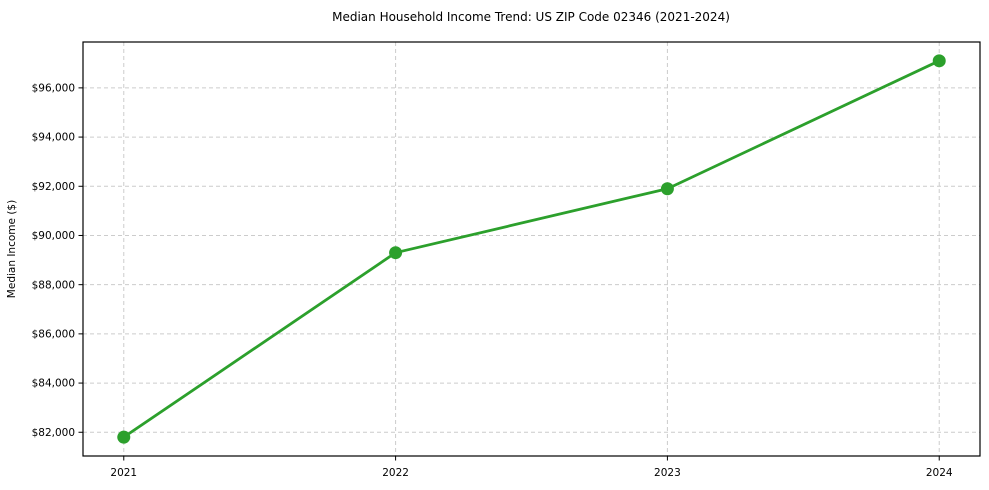 This screenshot has width=989, height=490. Describe the element at coordinates (53, 88) in the screenshot. I see `y-tick-label: $96,000` at that location.